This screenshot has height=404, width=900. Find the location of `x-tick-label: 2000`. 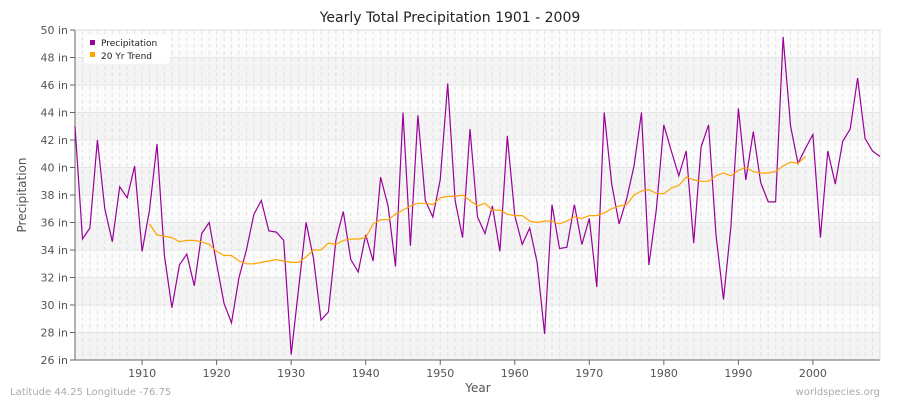

x-tick-label: 2000 is located at coordinates (813, 373).